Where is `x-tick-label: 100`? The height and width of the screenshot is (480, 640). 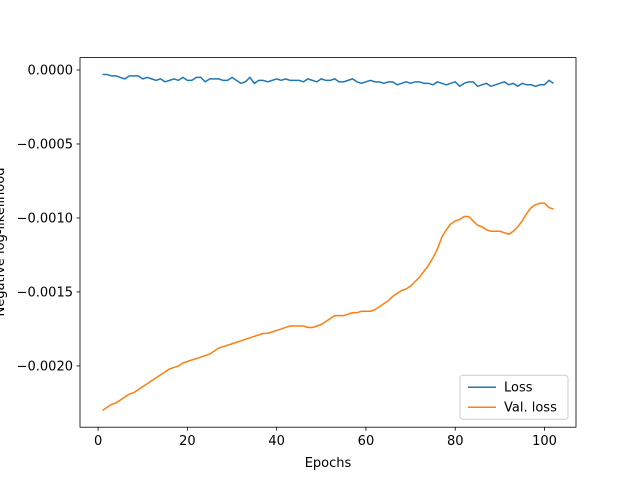
x-tick-label: 100 is located at coordinates (544, 441).